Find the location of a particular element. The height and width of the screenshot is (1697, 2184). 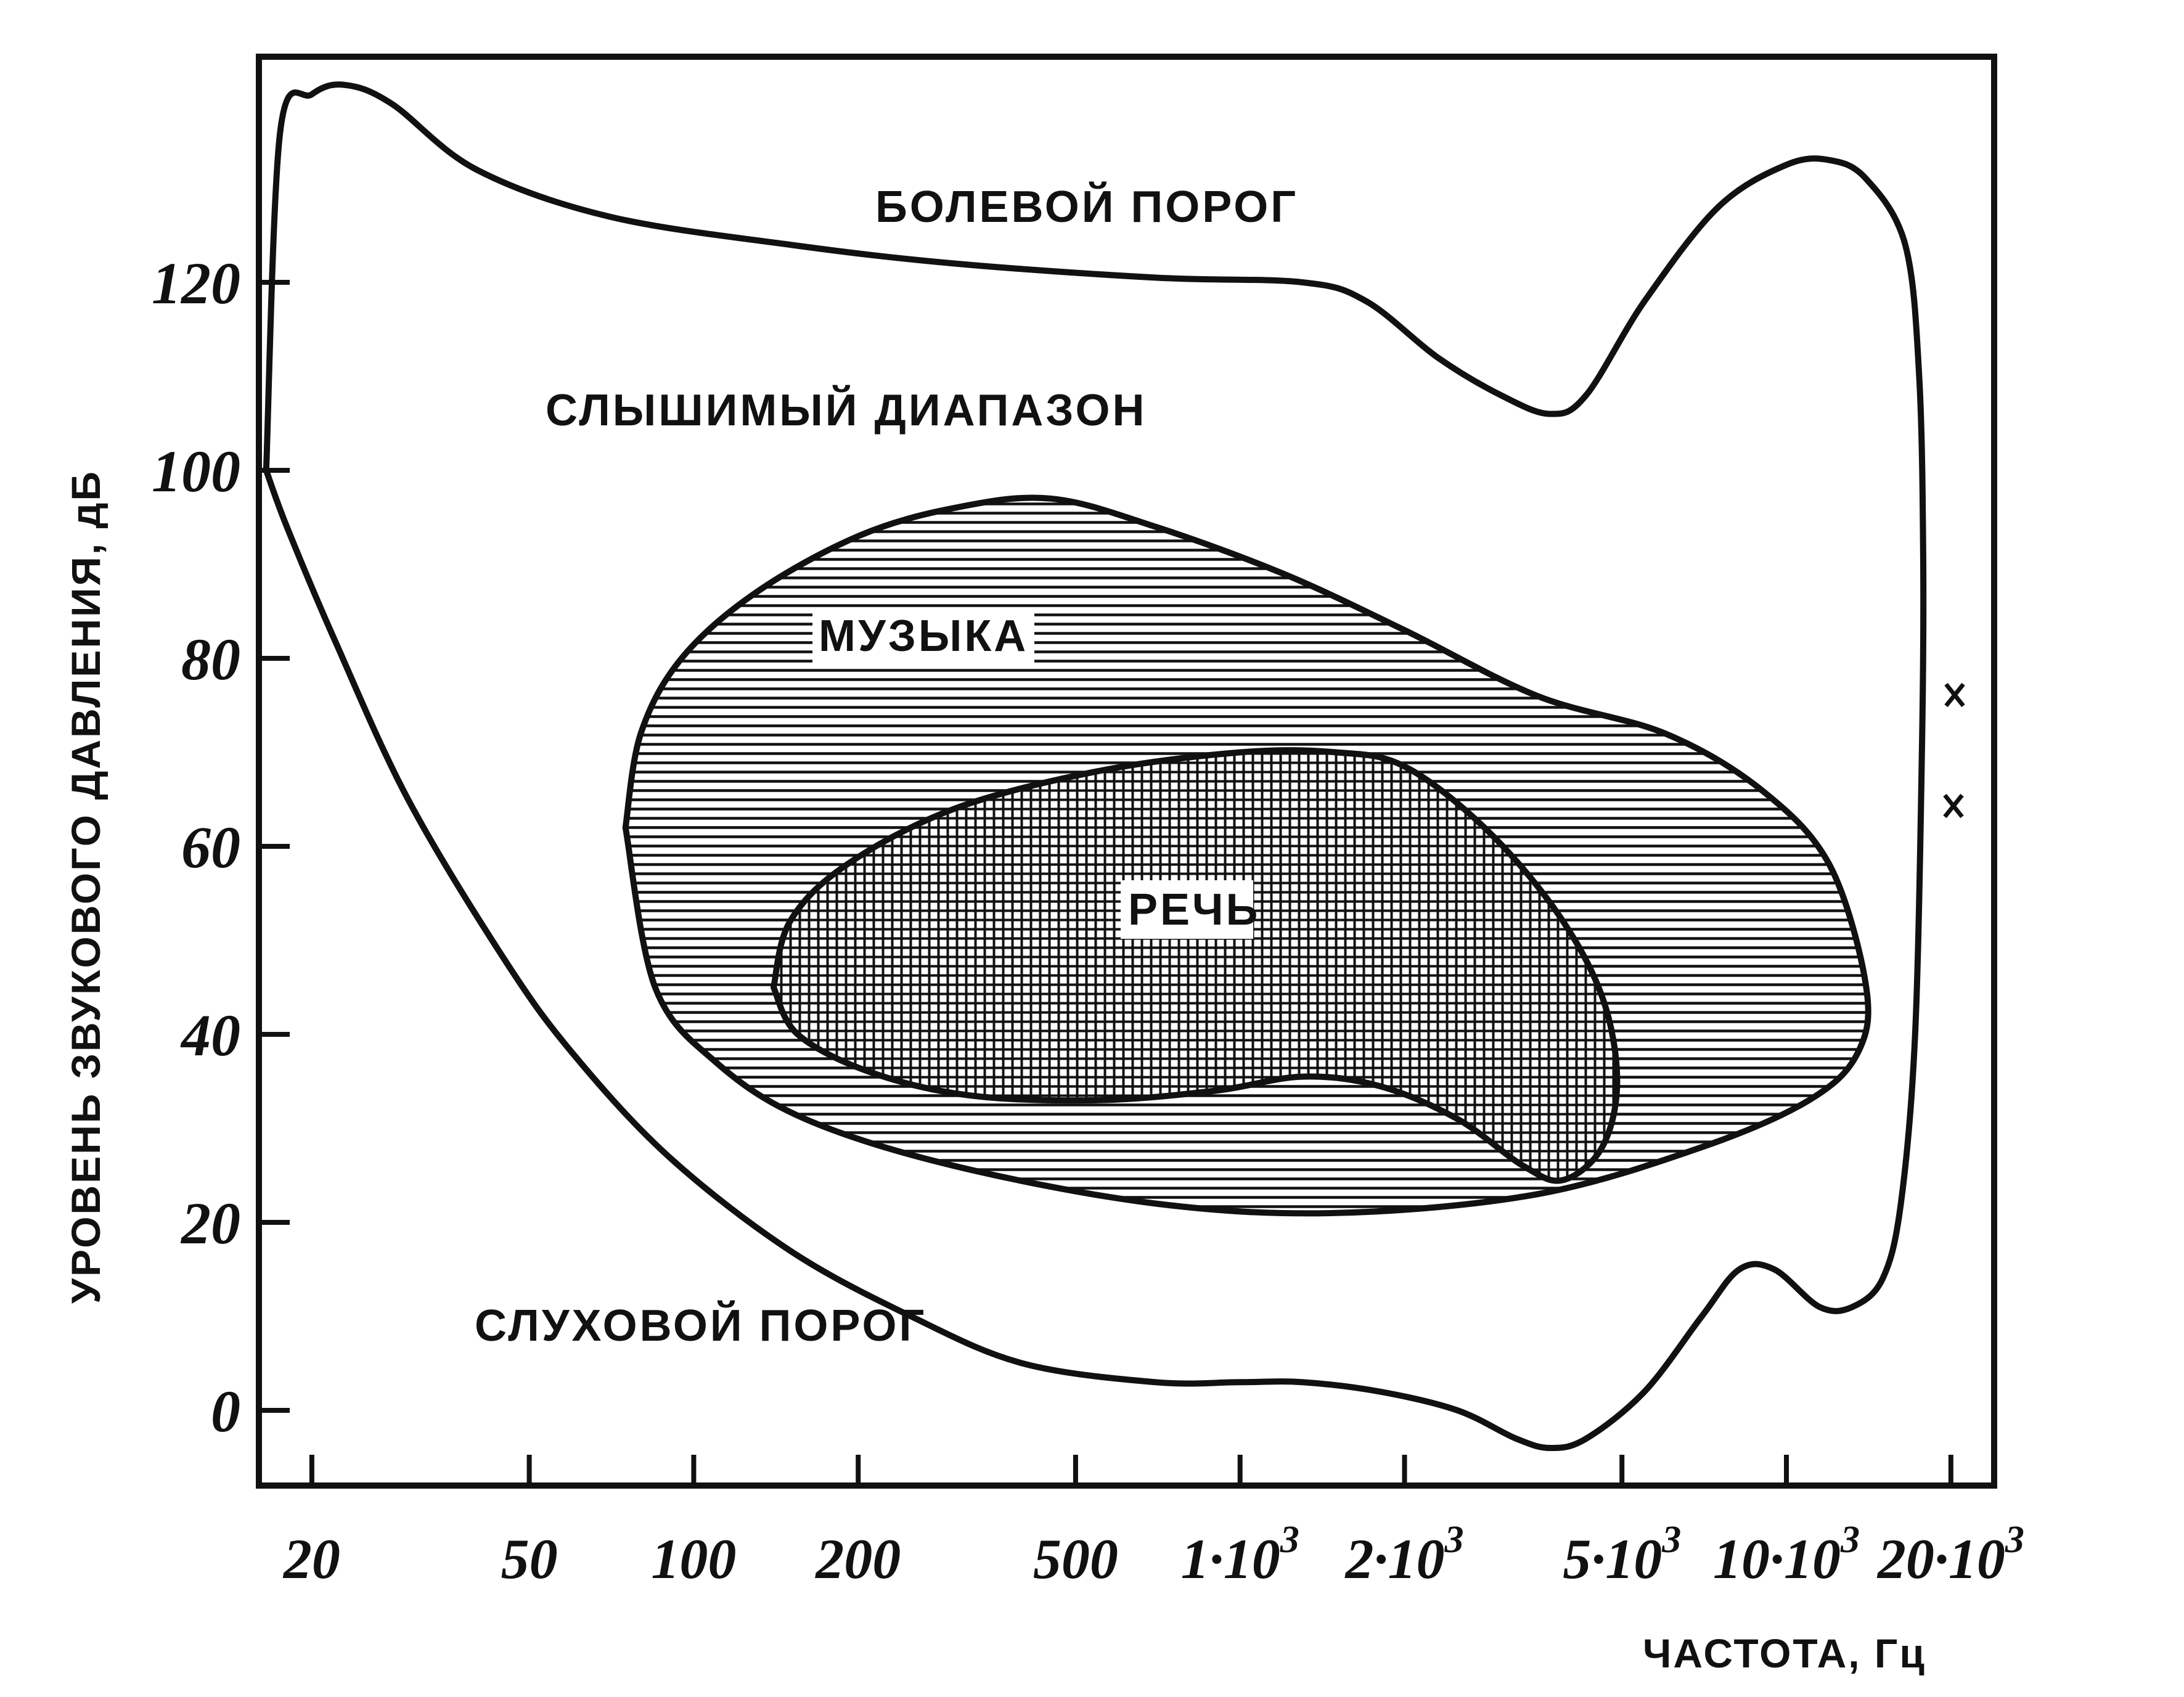

x-tick-label: 10·103 is located at coordinates (1786, 1554).